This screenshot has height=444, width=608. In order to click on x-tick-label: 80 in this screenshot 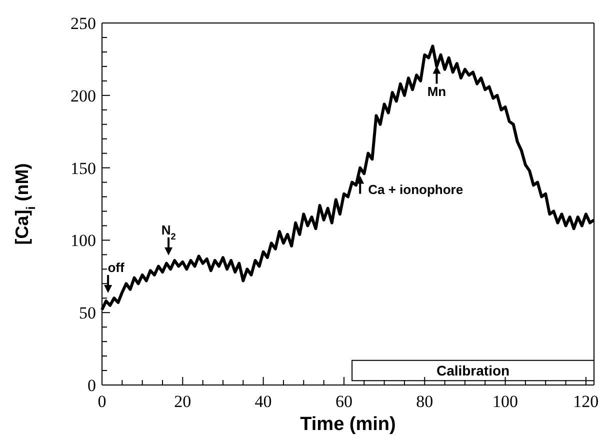, I will do `click(425, 401)`.